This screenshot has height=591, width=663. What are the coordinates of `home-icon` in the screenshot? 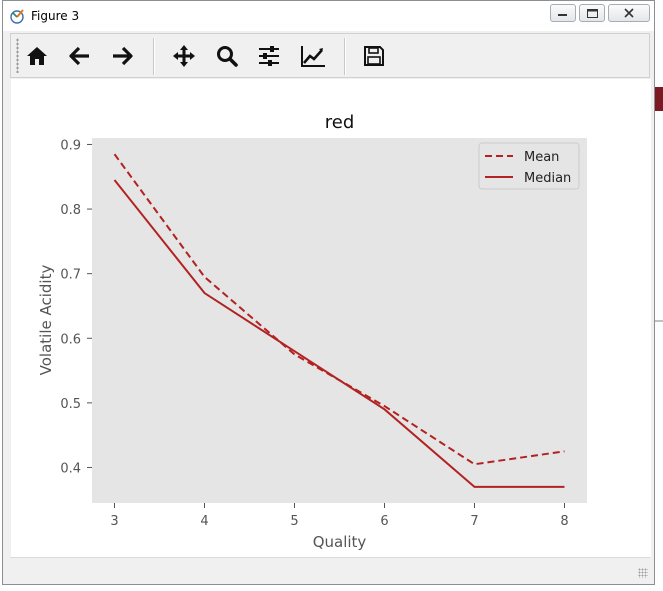 It's located at (37, 56).